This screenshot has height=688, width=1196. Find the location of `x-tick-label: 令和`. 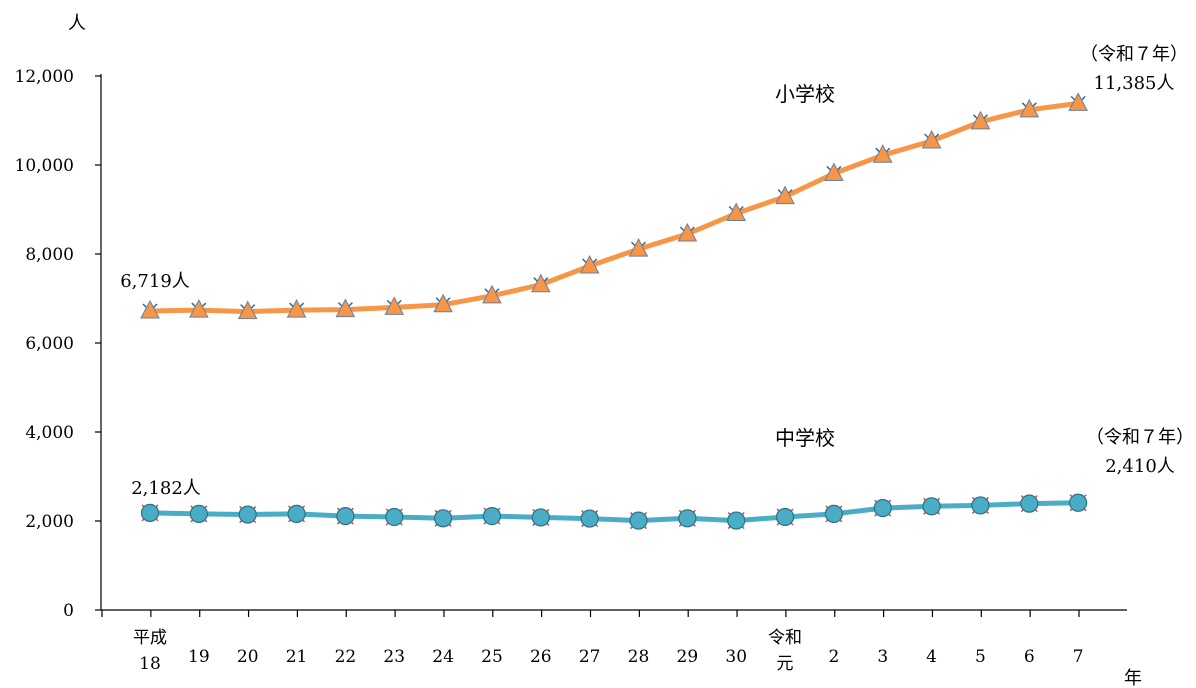

x-tick-label: 令和 is located at coordinates (785, 638).